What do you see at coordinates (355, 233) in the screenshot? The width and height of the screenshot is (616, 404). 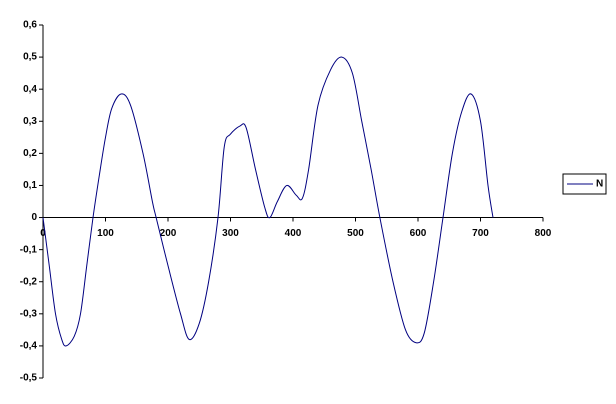 I see `x-tick-label: 500` at bounding box center [355, 233].